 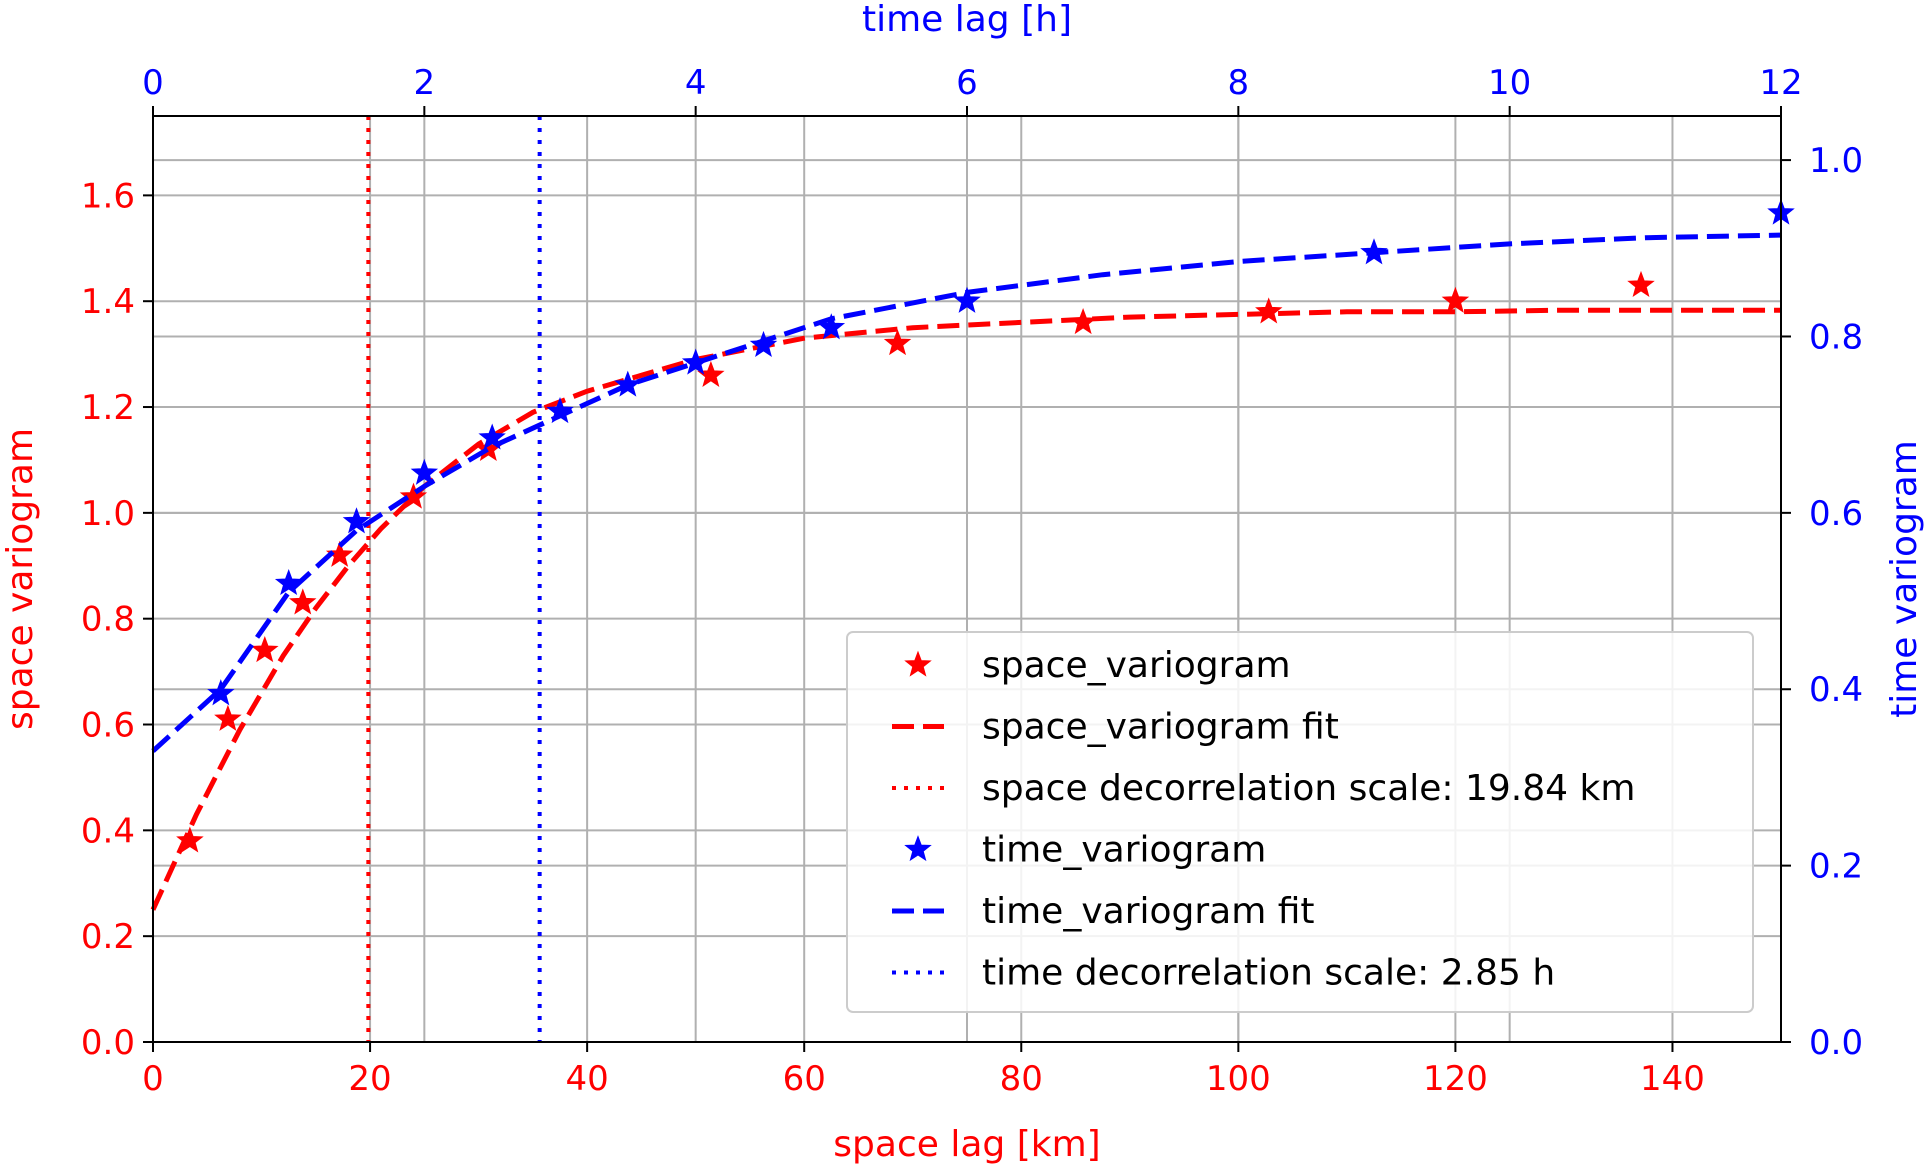 I want to click on x-top-tick-label: 6, so click(x=967, y=83).